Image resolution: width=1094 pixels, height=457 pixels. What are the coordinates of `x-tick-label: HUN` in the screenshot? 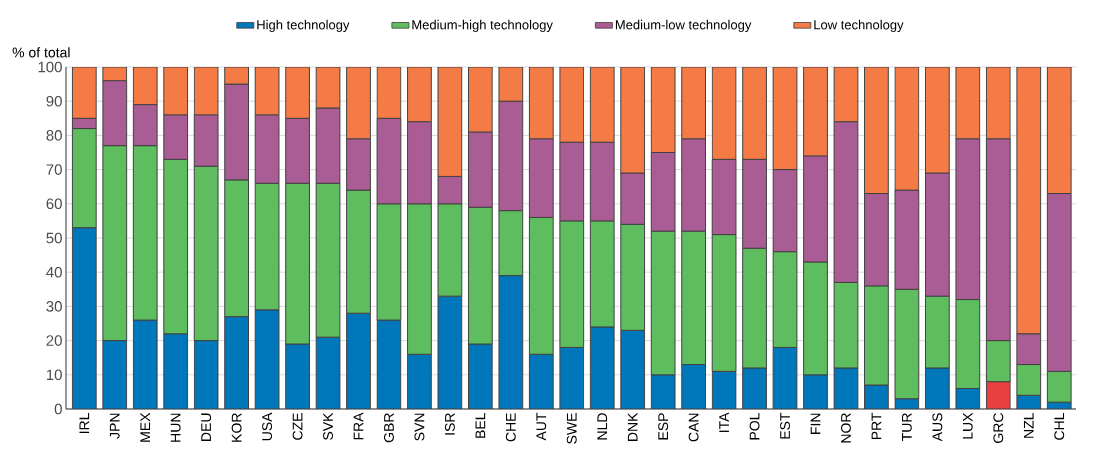 It's located at (175, 427).